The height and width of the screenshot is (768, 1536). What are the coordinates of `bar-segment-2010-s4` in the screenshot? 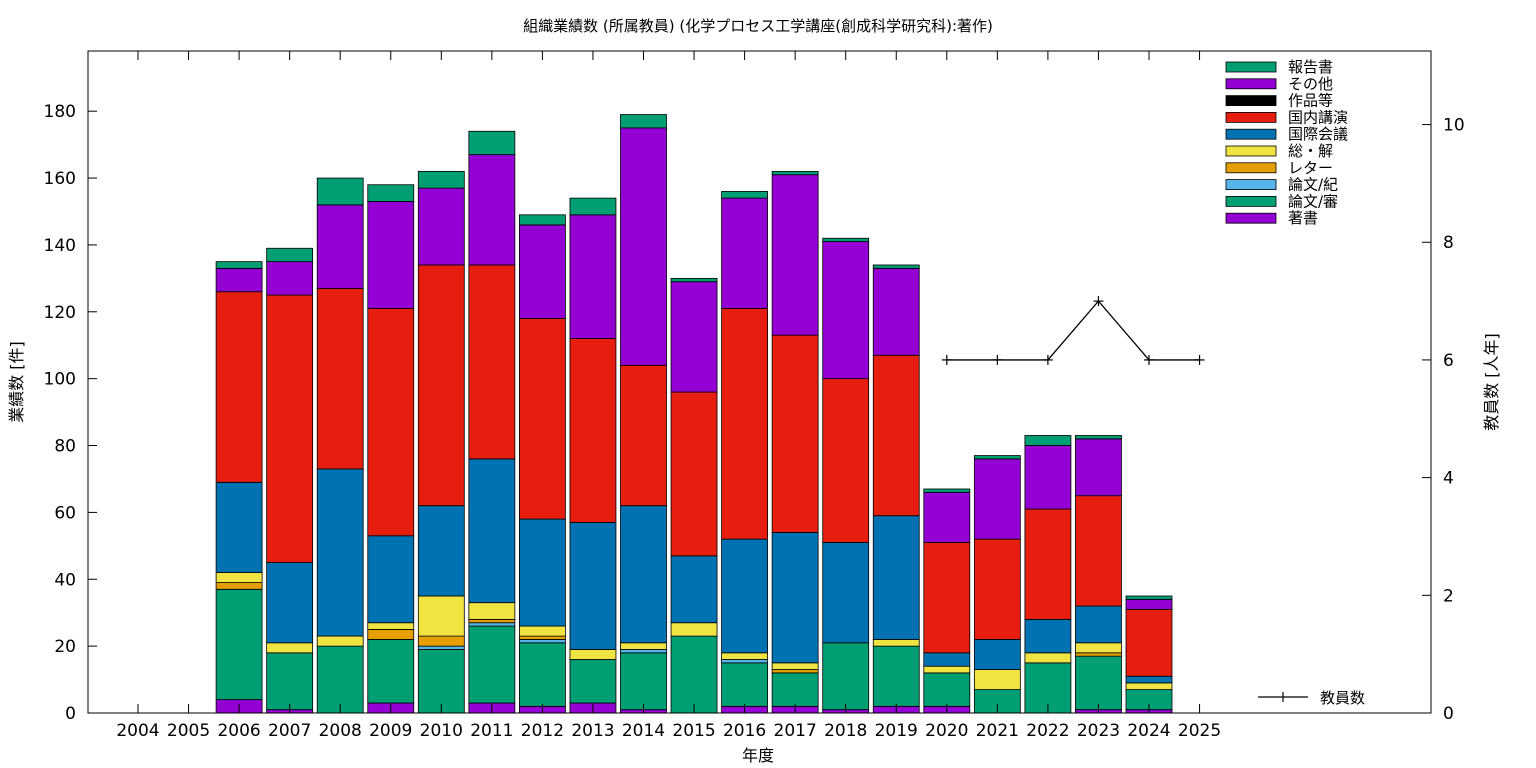 It's located at (441, 616).